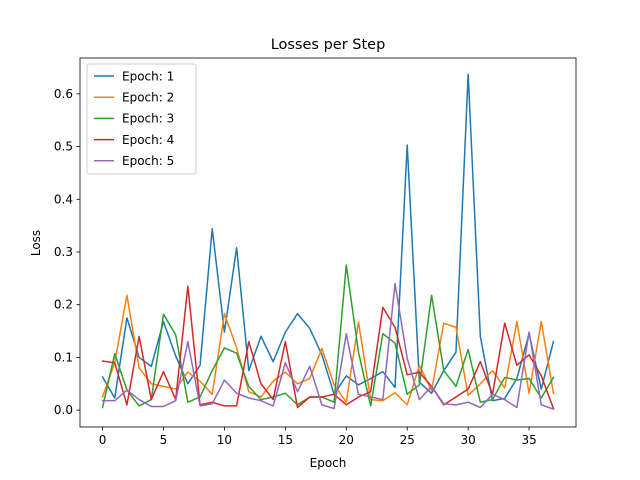 The width and height of the screenshot is (640, 480). Describe the element at coordinates (36, 243) in the screenshot. I see `y-axis-label: Loss` at that location.